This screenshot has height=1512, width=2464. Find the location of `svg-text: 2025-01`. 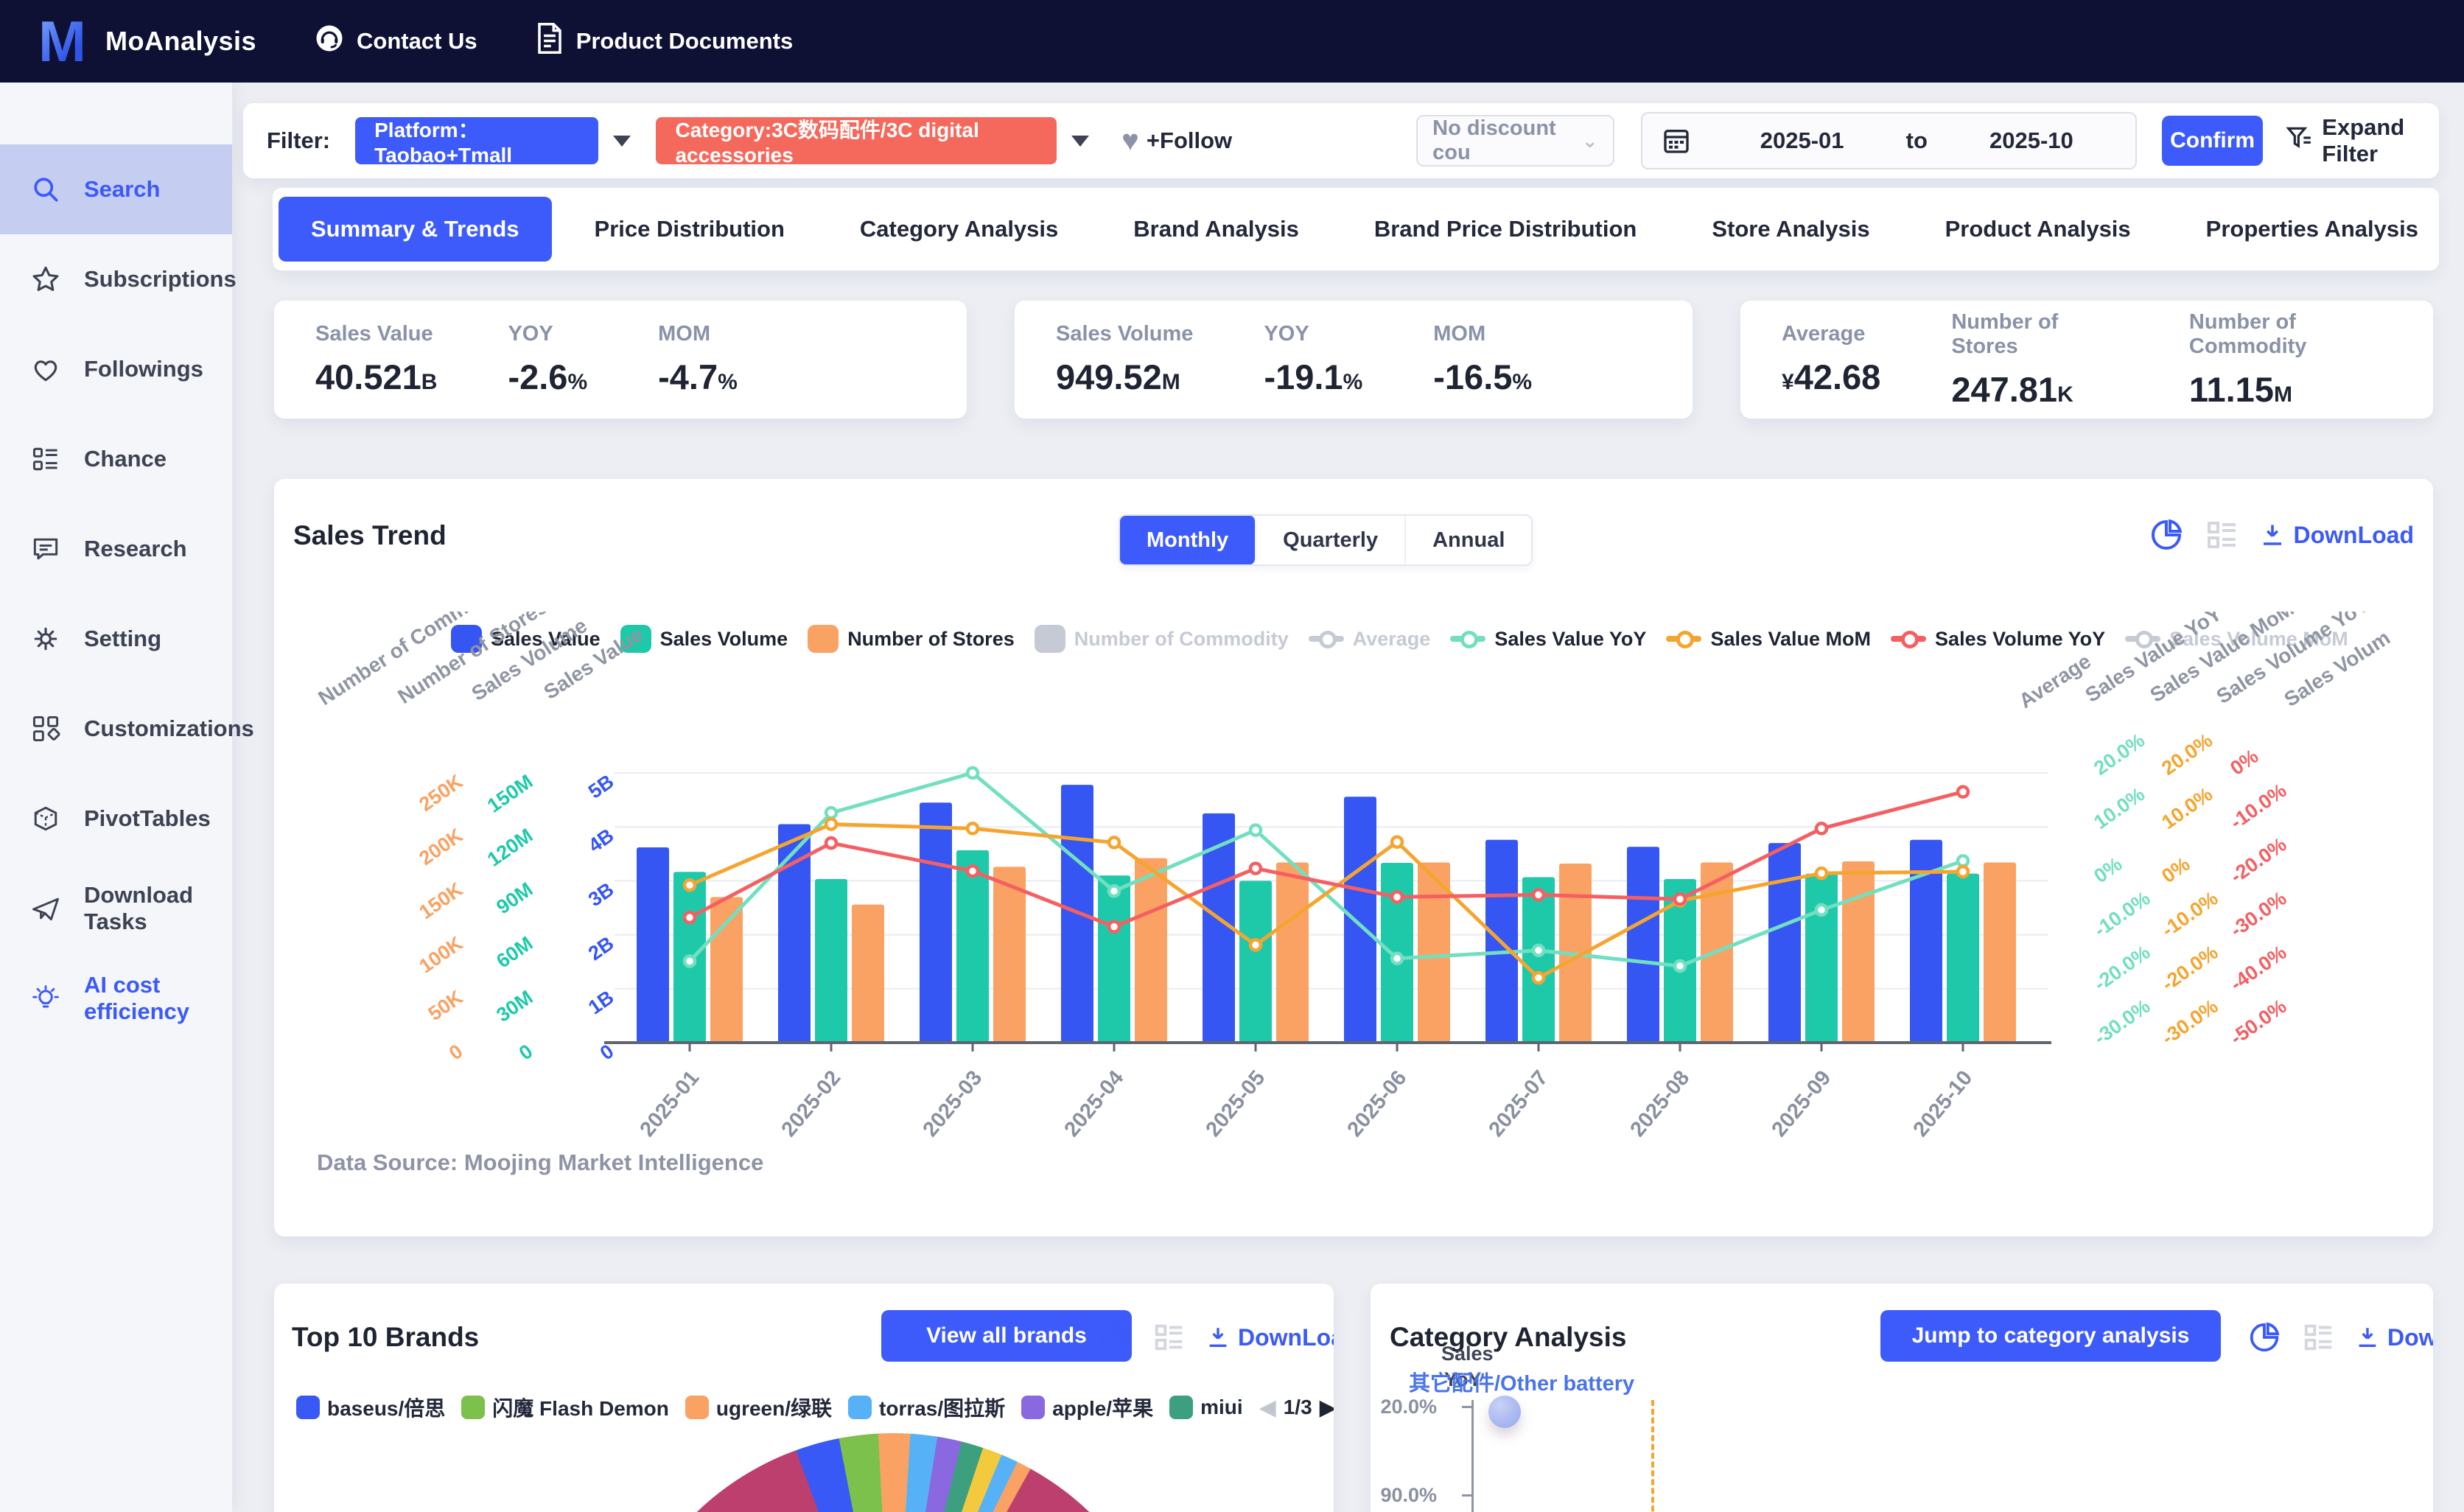

svg-text: 2025-01 is located at coordinates (669, 1103).